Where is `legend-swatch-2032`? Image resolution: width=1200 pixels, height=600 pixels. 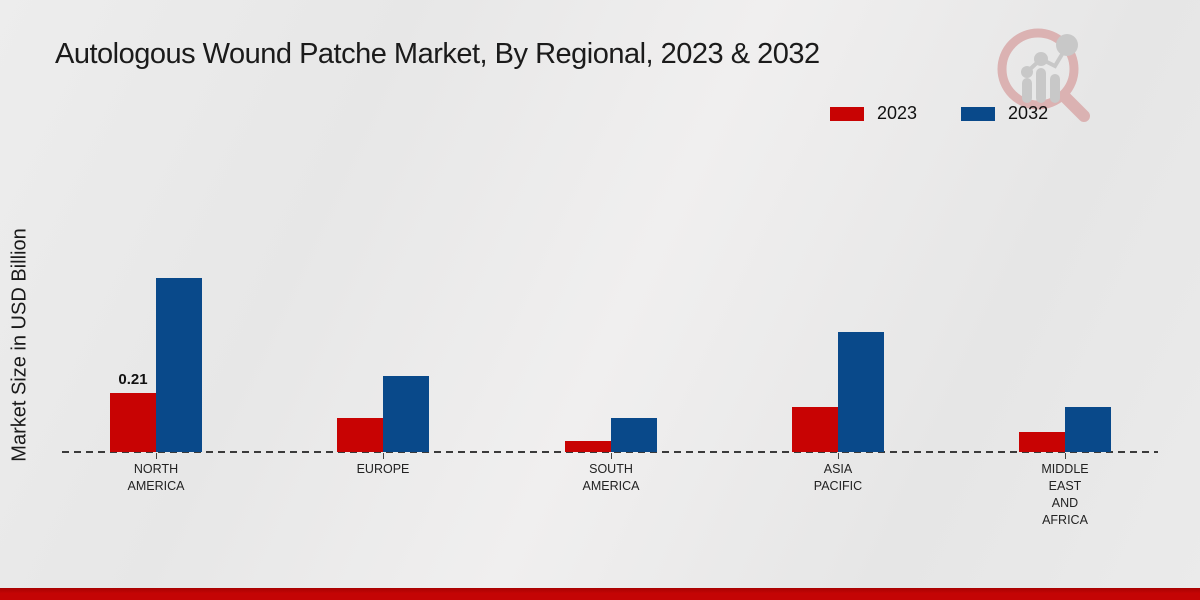
legend-swatch-2032 is located at coordinates (978, 113).